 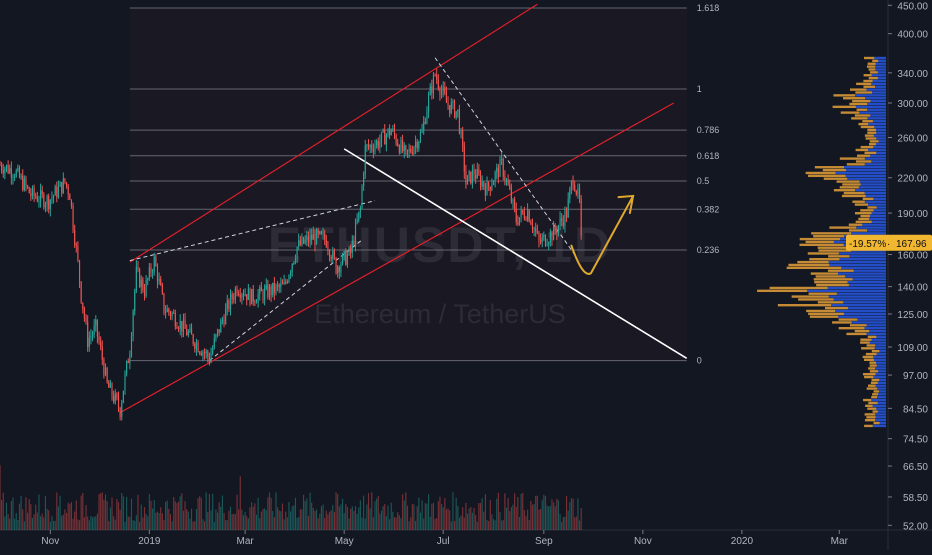 I want to click on descending-trend-line, so click(x=515, y=253).